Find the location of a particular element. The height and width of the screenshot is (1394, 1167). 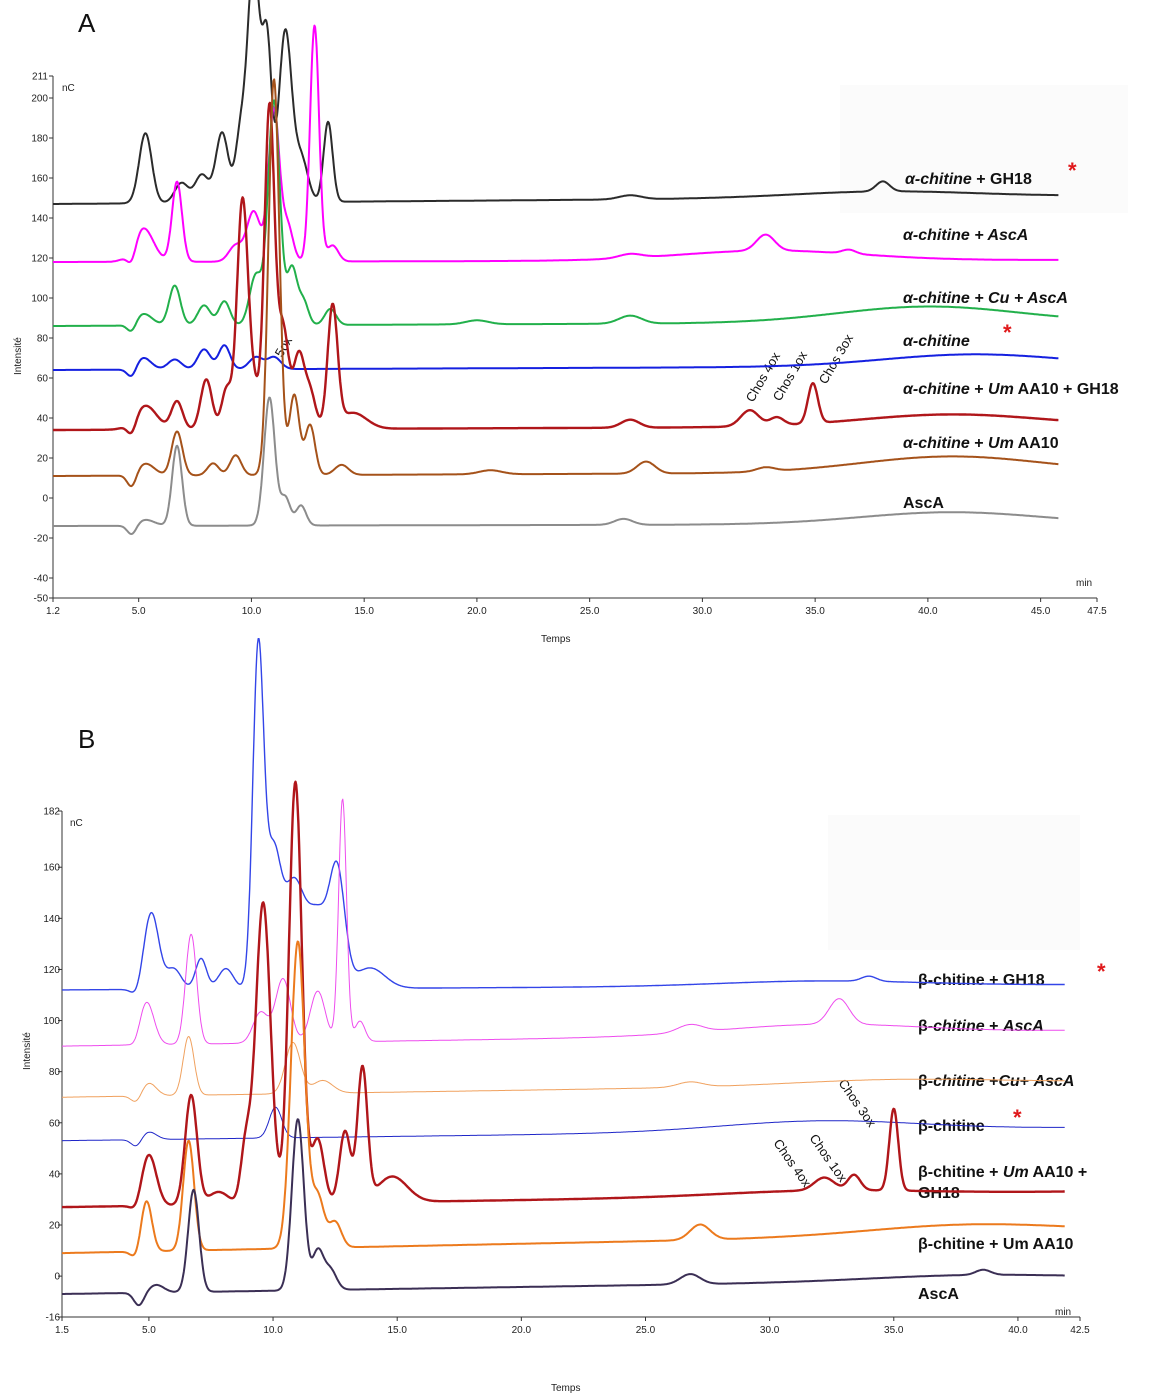

label-b-asca: AscA is located at coordinates (938, 1294).